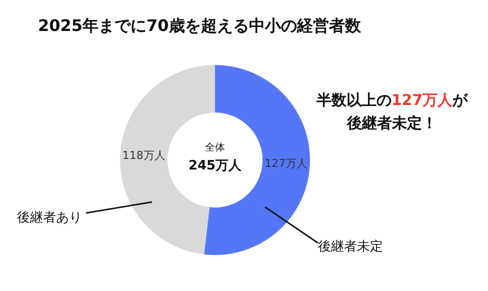 This screenshot has width=488, height=291. I want to click on slice-label: 後継者あり, so click(49, 218).